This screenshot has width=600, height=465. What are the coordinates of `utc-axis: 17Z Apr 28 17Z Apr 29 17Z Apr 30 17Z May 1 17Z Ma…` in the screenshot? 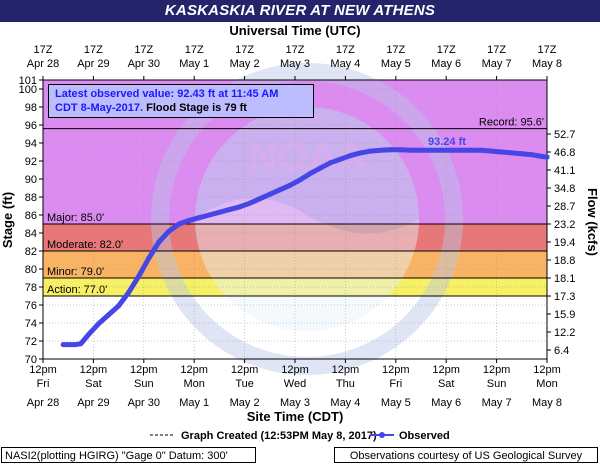 It's located at (294, 62).